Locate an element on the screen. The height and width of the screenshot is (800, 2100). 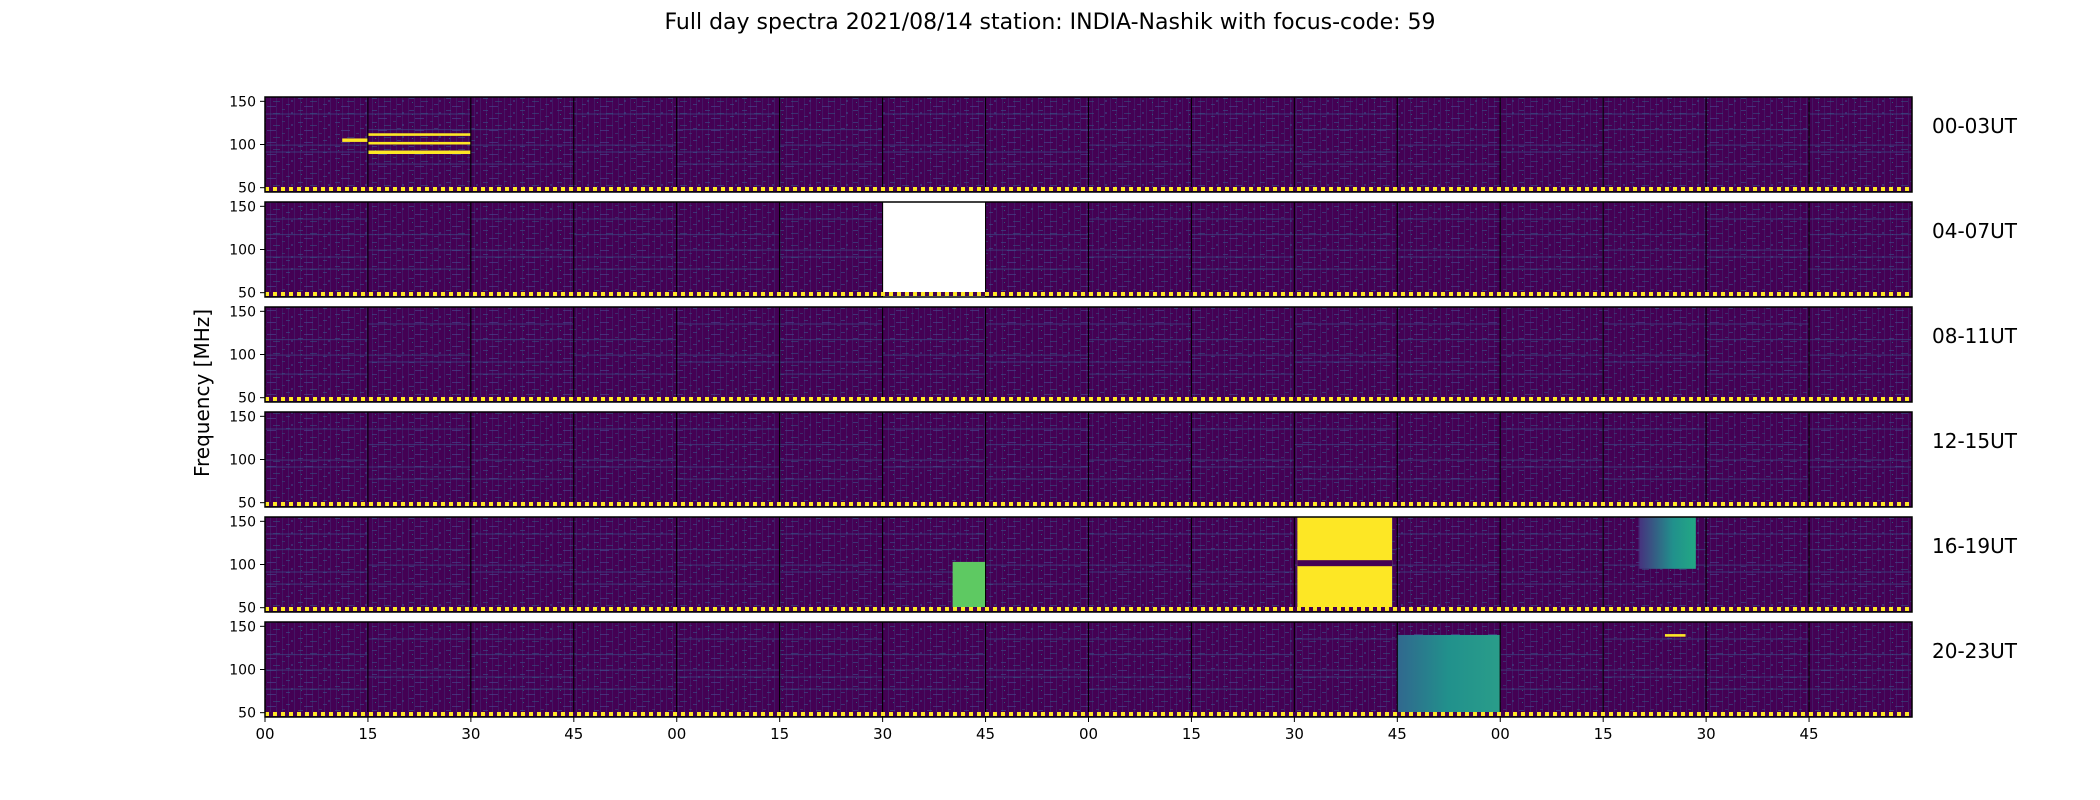
spectra-row: 50 100 150 12-15UT is located at coordinates (1123, 460).